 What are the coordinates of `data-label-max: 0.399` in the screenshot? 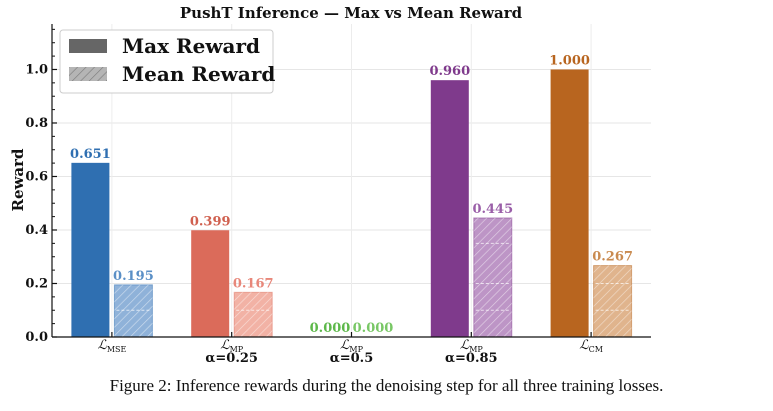 It's located at (210, 221).